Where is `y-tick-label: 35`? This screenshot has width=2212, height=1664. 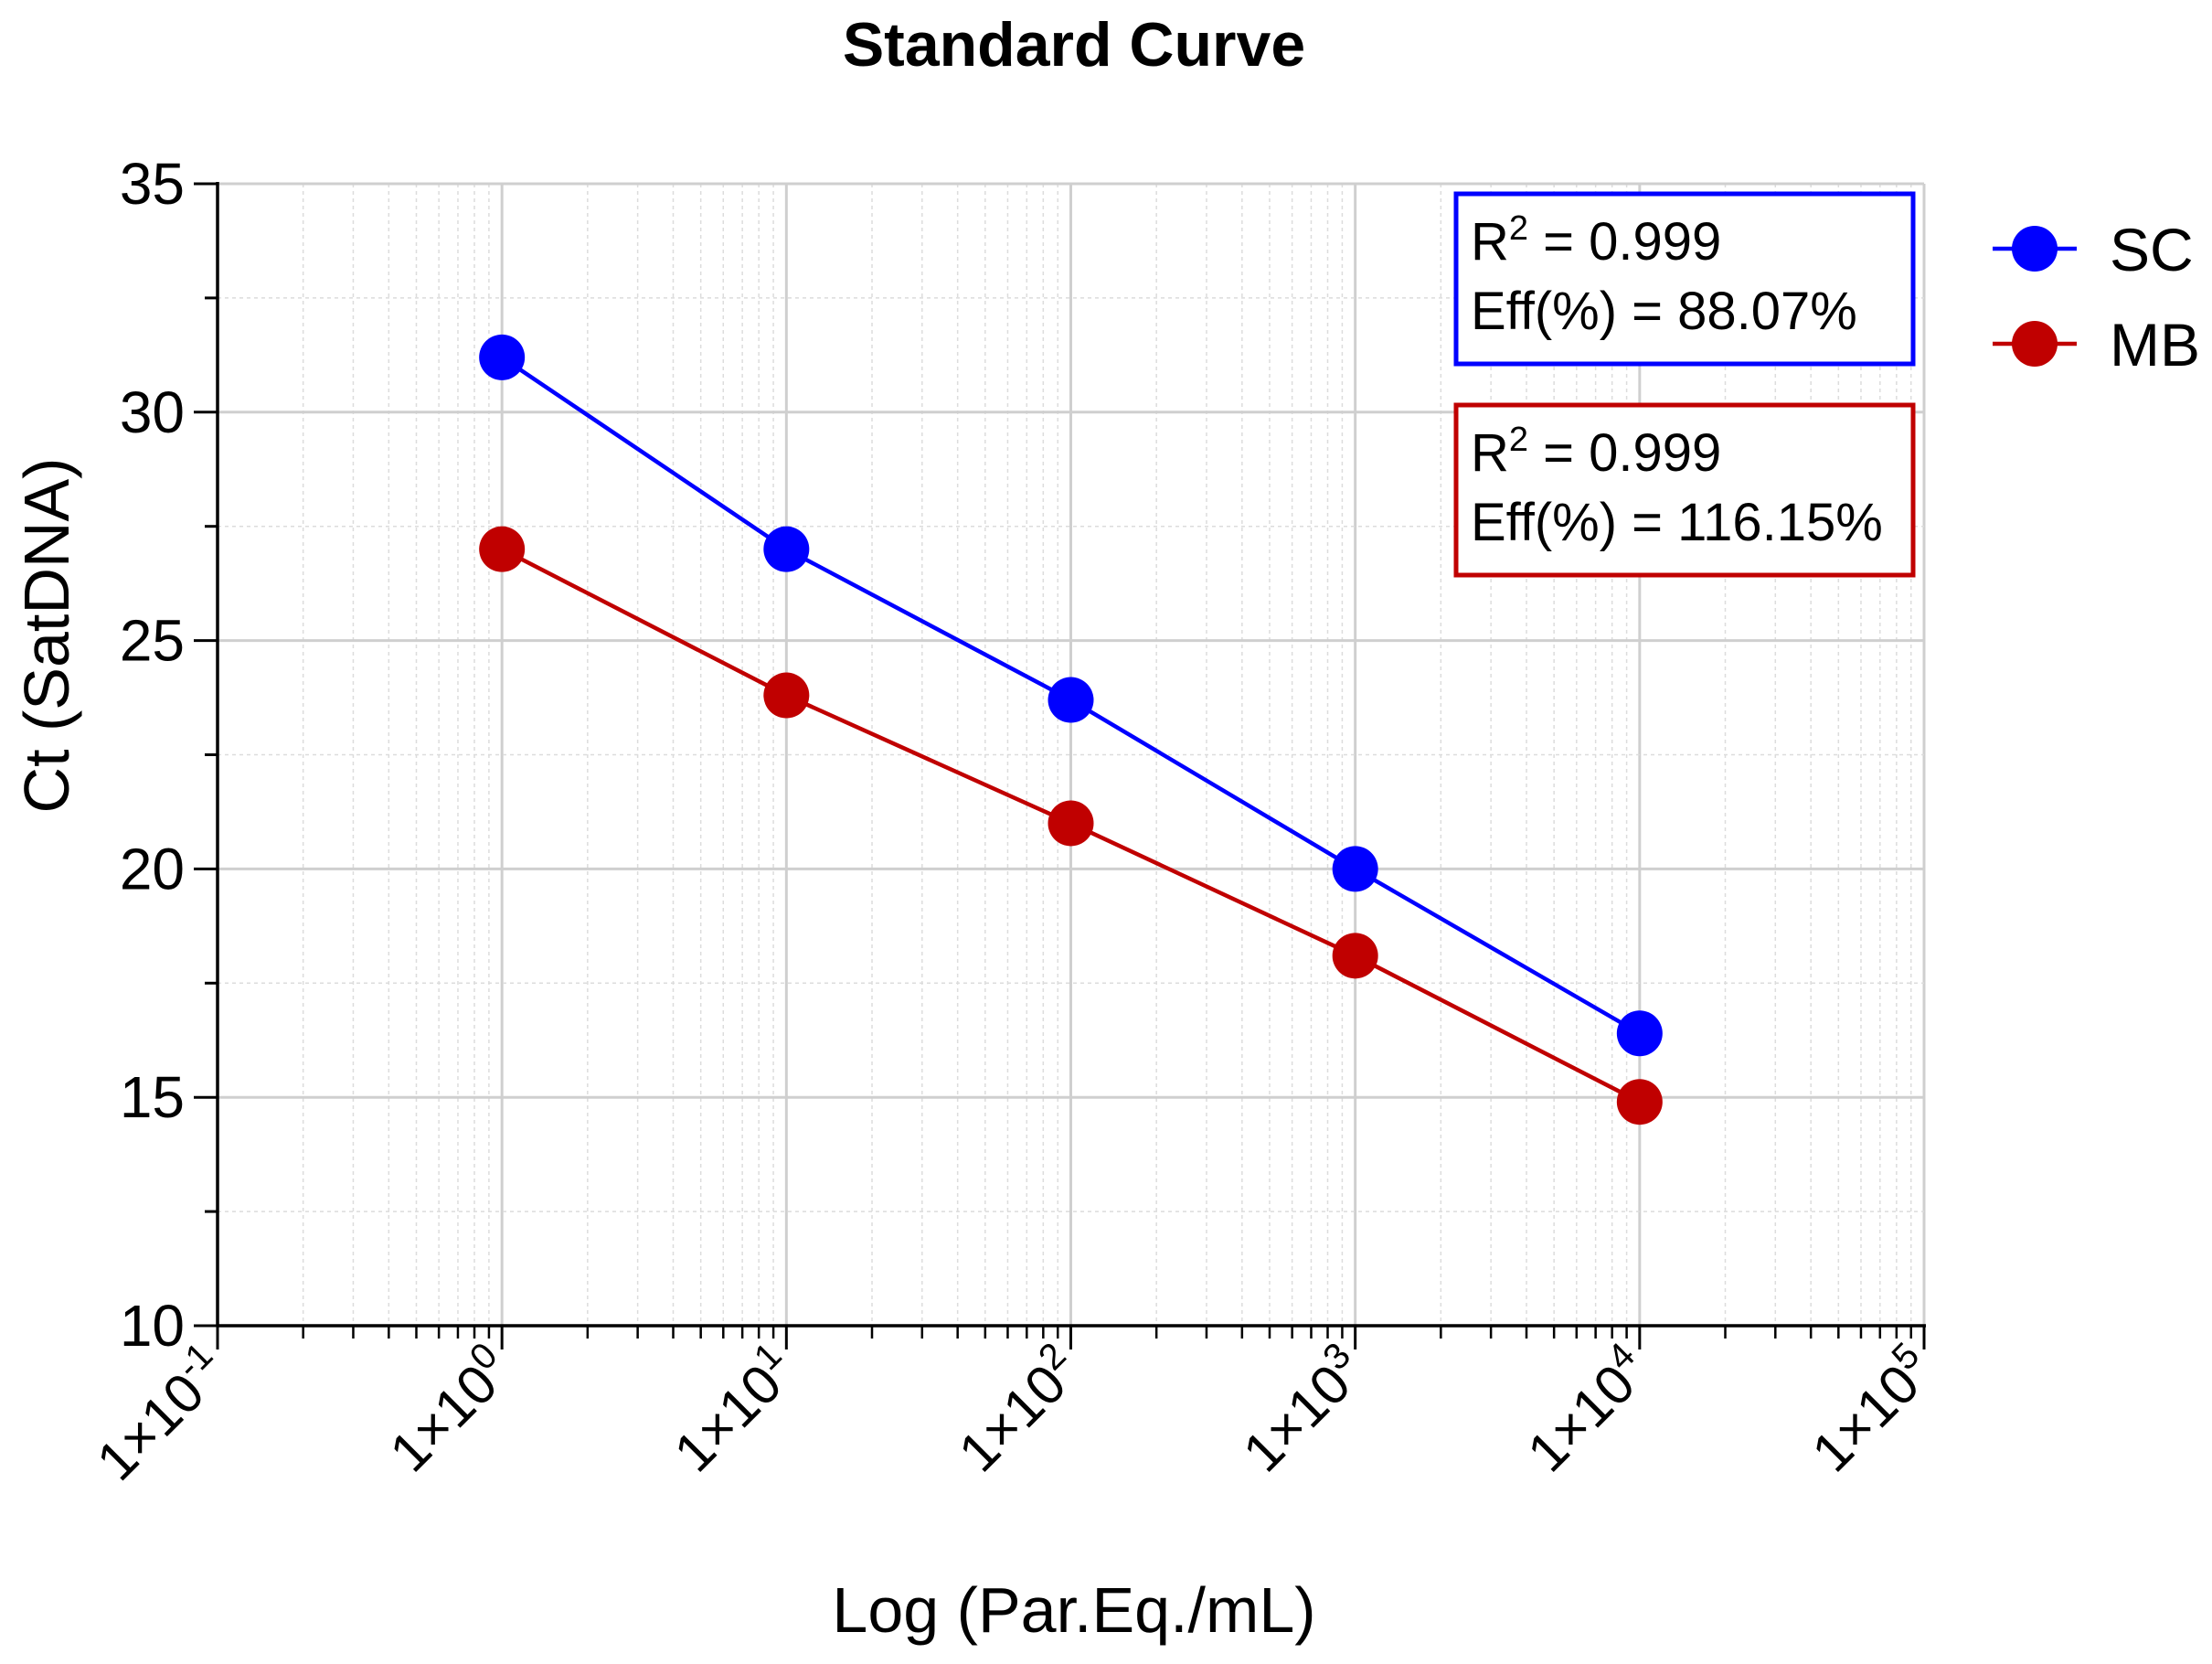 y-tick-label: 35 is located at coordinates (152, 184).